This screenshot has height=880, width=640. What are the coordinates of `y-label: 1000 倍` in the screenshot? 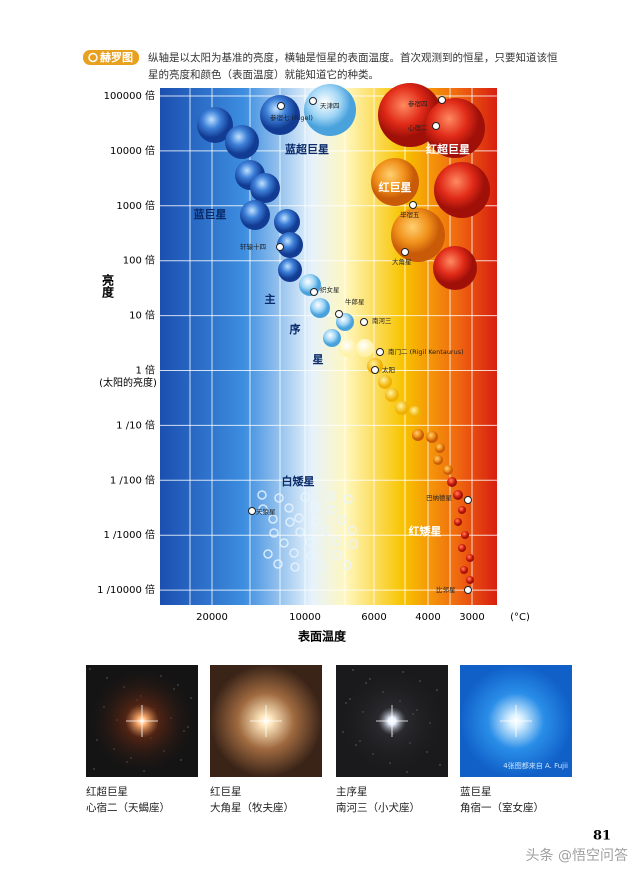 It's located at (135, 205).